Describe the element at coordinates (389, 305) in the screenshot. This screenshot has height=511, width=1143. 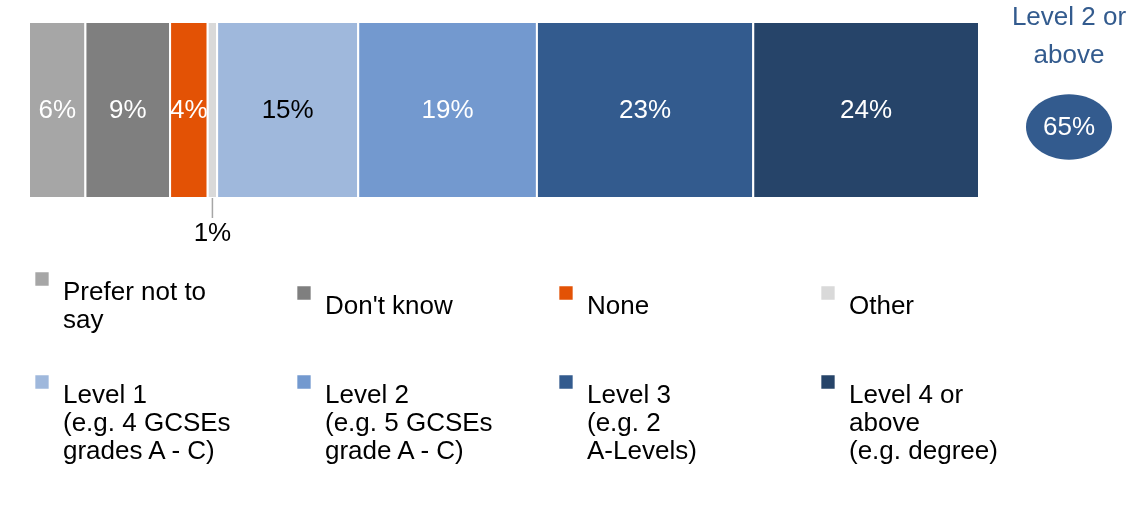
I see `legend-label: Don't know` at that location.